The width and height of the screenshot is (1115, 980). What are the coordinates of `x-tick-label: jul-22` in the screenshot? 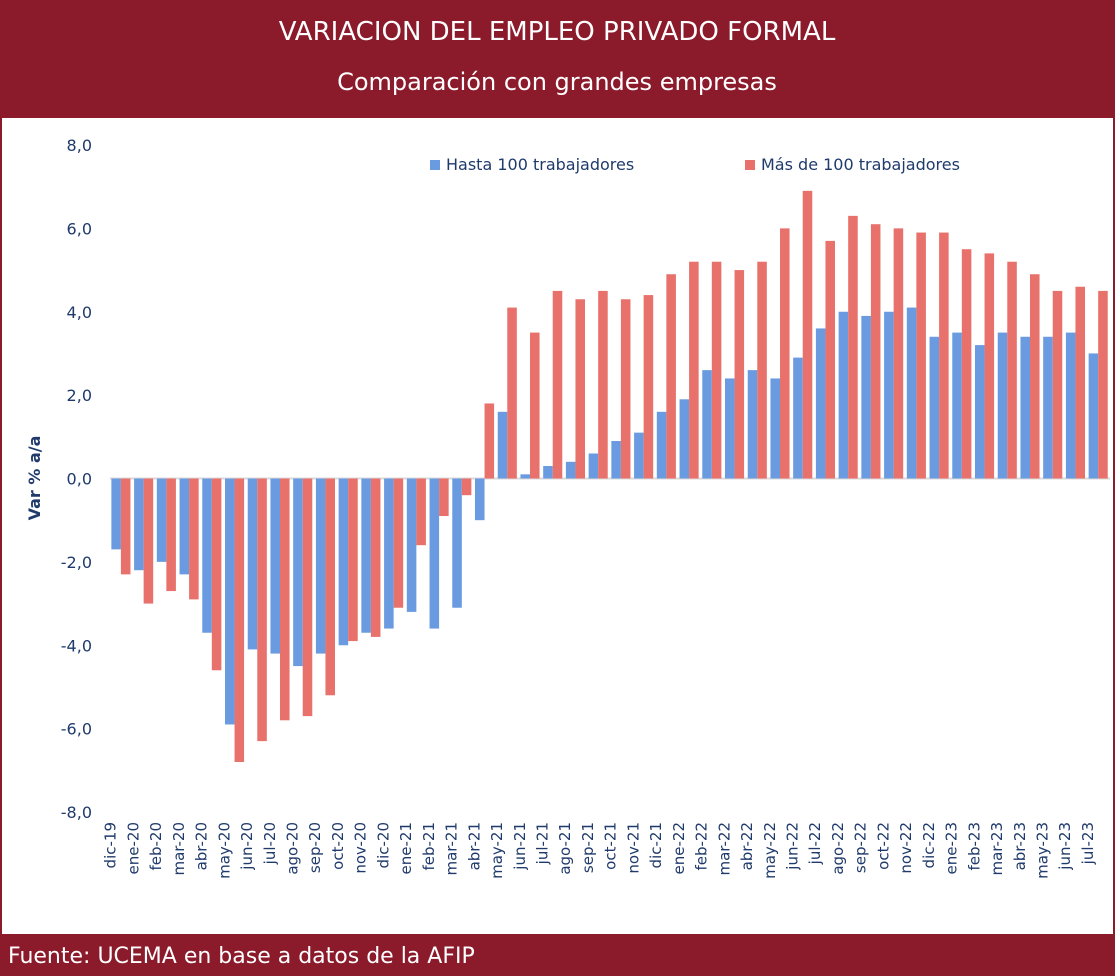 It's located at (815, 843).